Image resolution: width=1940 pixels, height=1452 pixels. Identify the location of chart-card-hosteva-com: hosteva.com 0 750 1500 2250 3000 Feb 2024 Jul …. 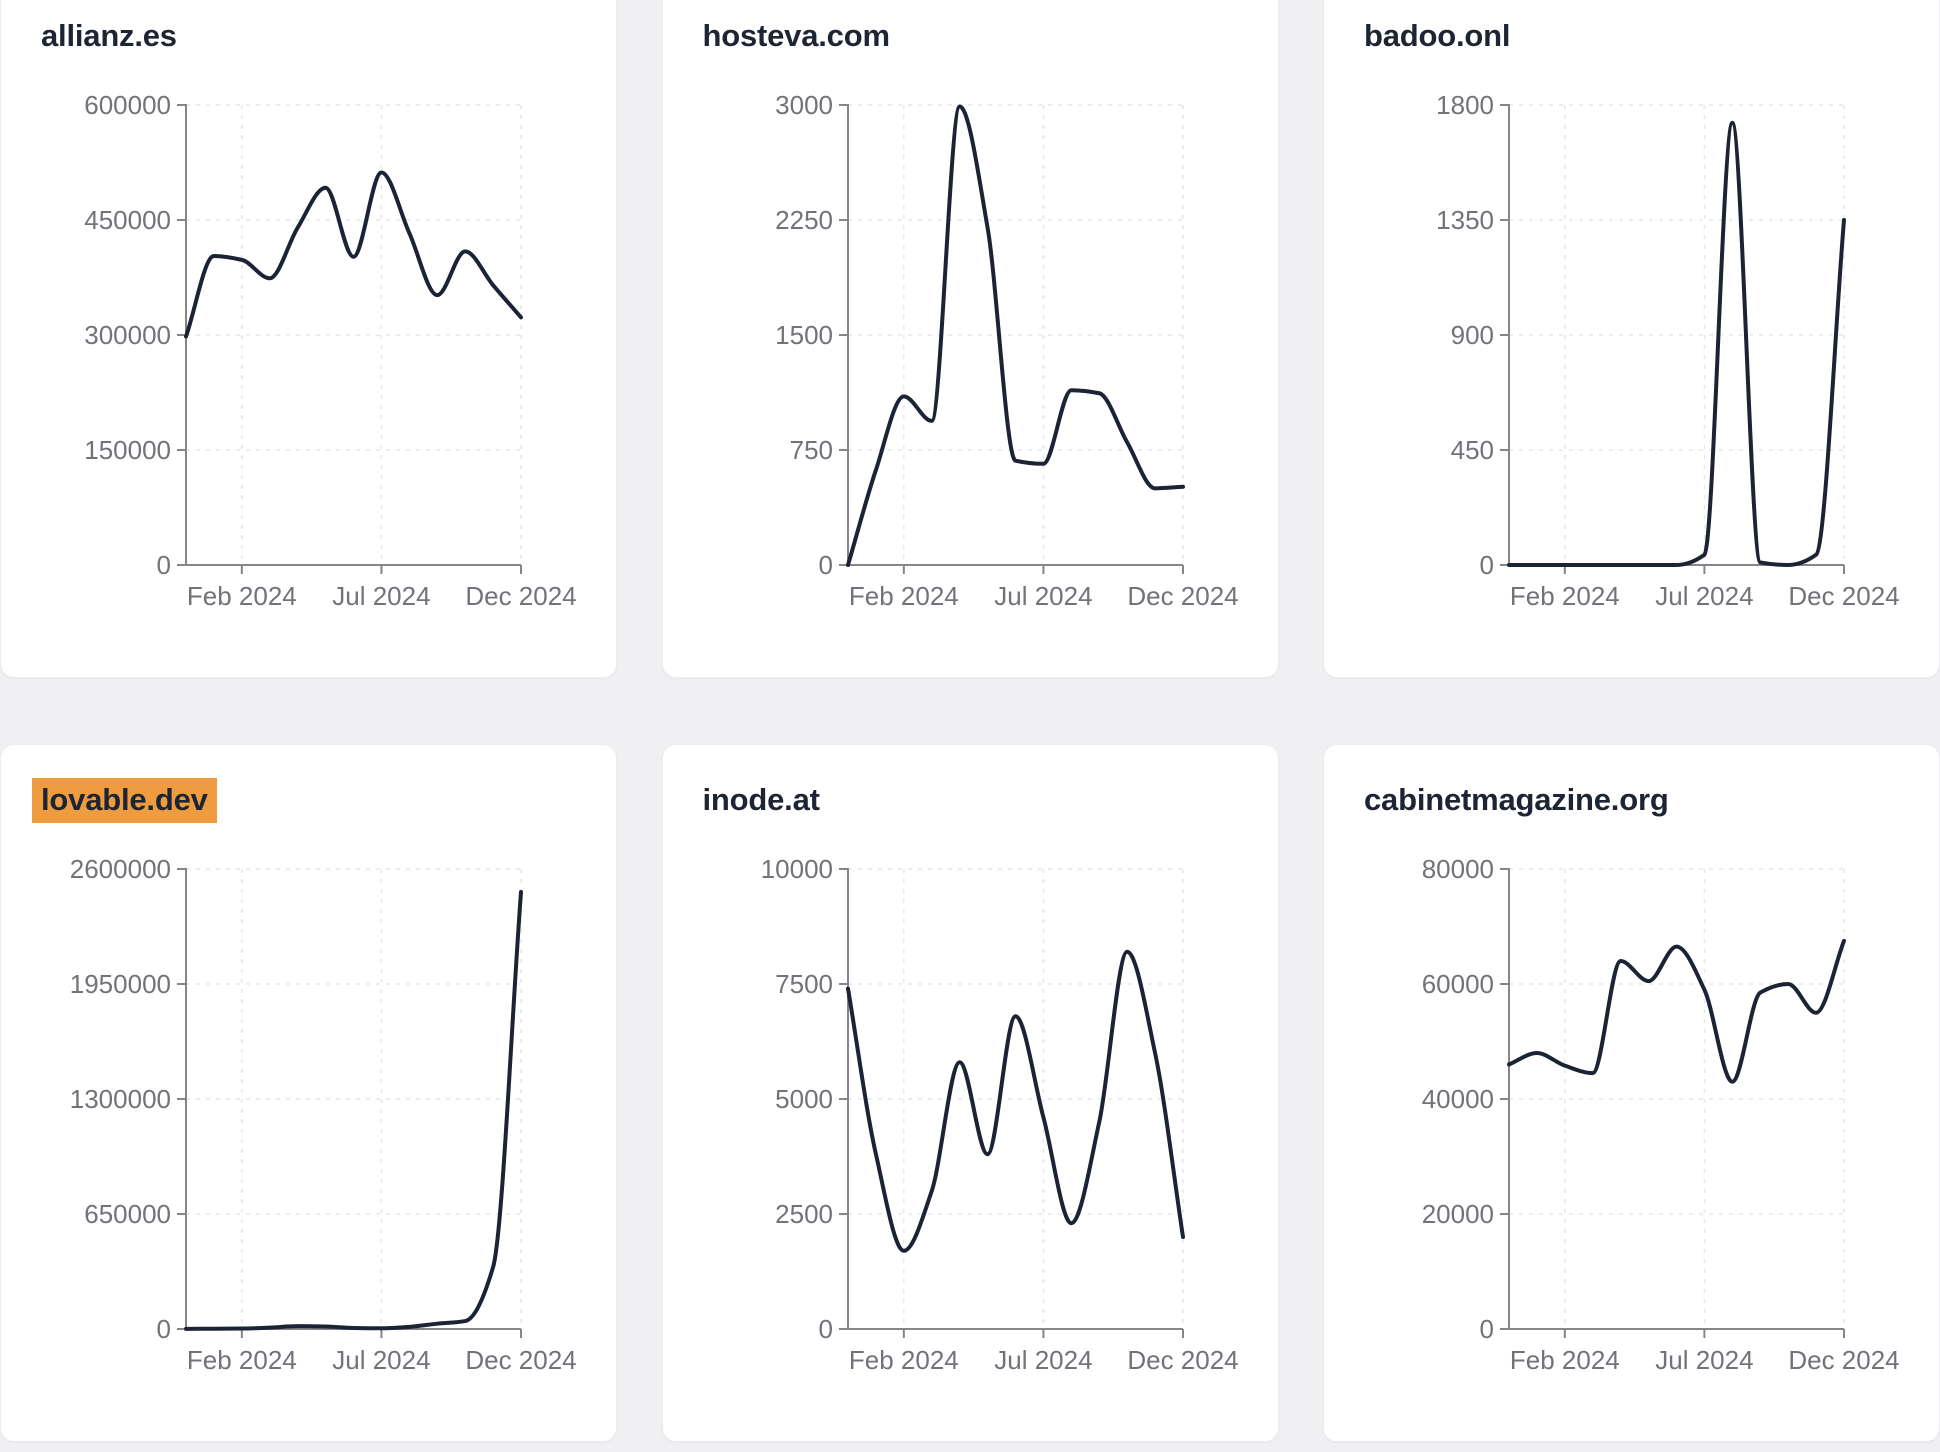
(970, 339).